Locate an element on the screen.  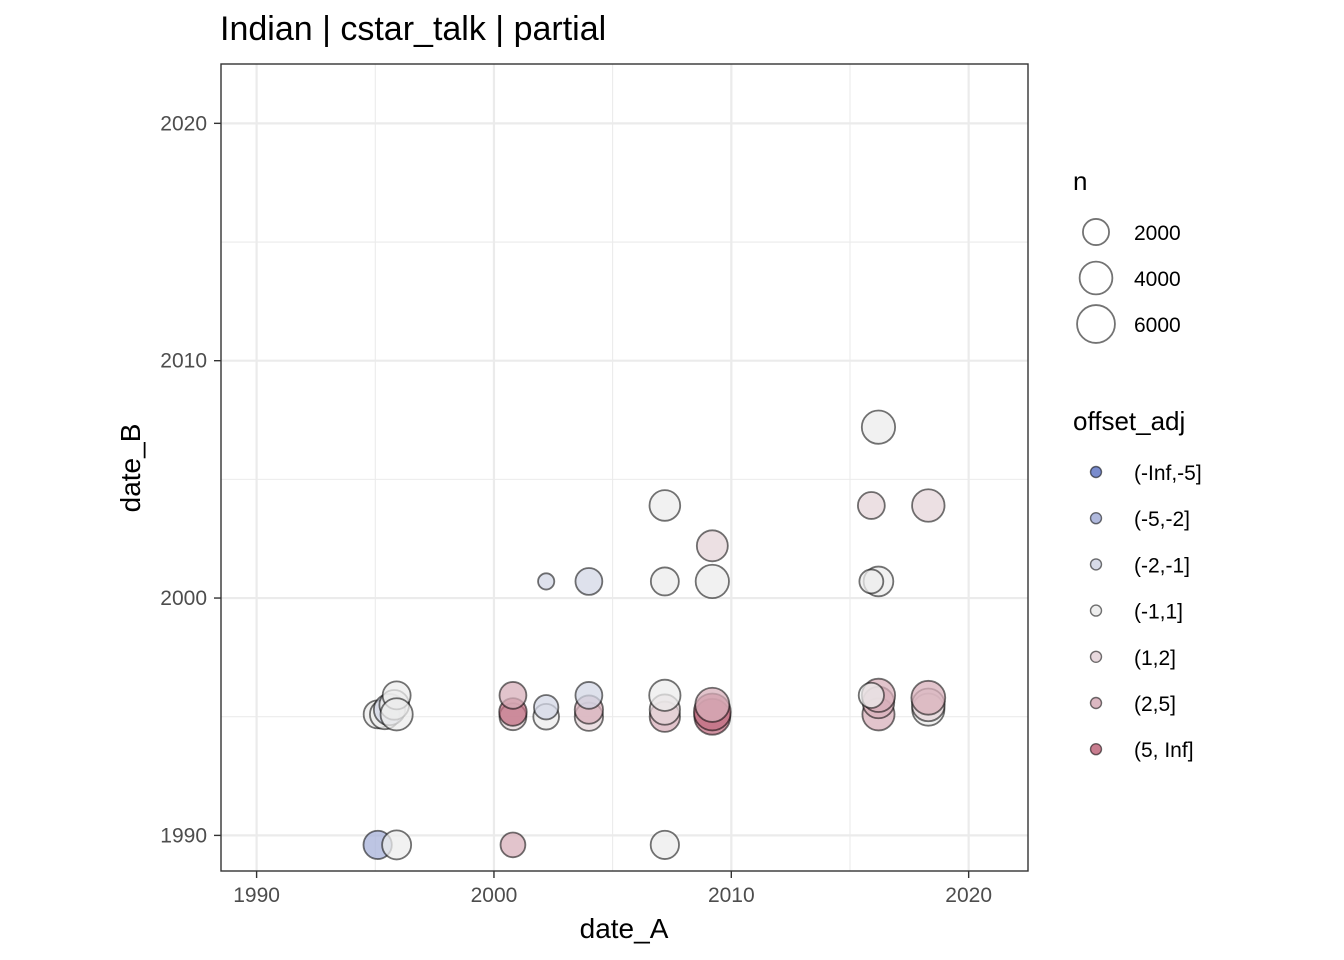
y-axis-title: date_B is located at coordinates (130, 468).